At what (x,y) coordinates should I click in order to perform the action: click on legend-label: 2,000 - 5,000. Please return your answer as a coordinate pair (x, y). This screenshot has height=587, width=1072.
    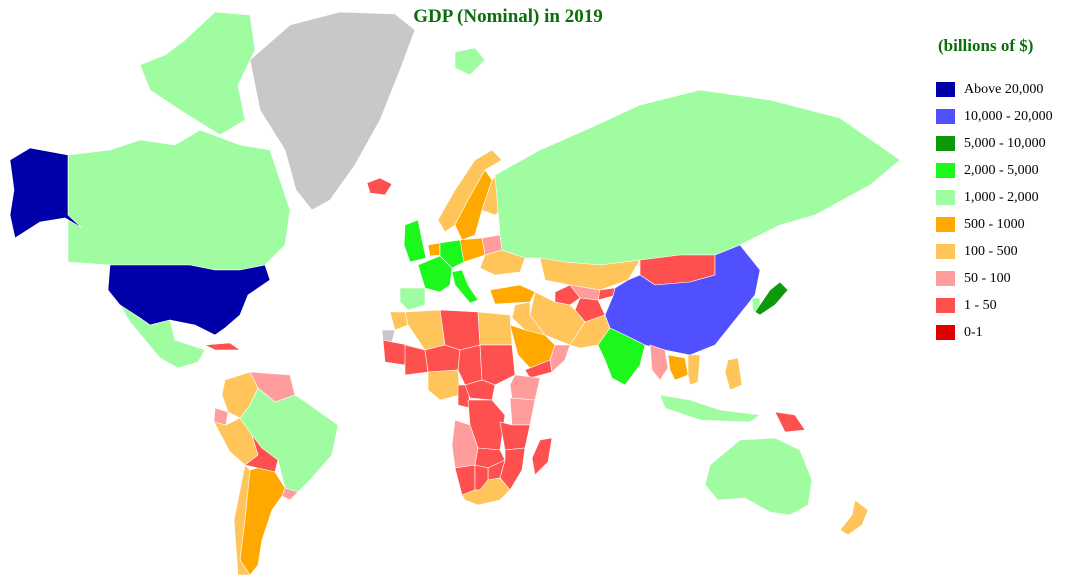
    Looking at the image, I should click on (1001, 170).